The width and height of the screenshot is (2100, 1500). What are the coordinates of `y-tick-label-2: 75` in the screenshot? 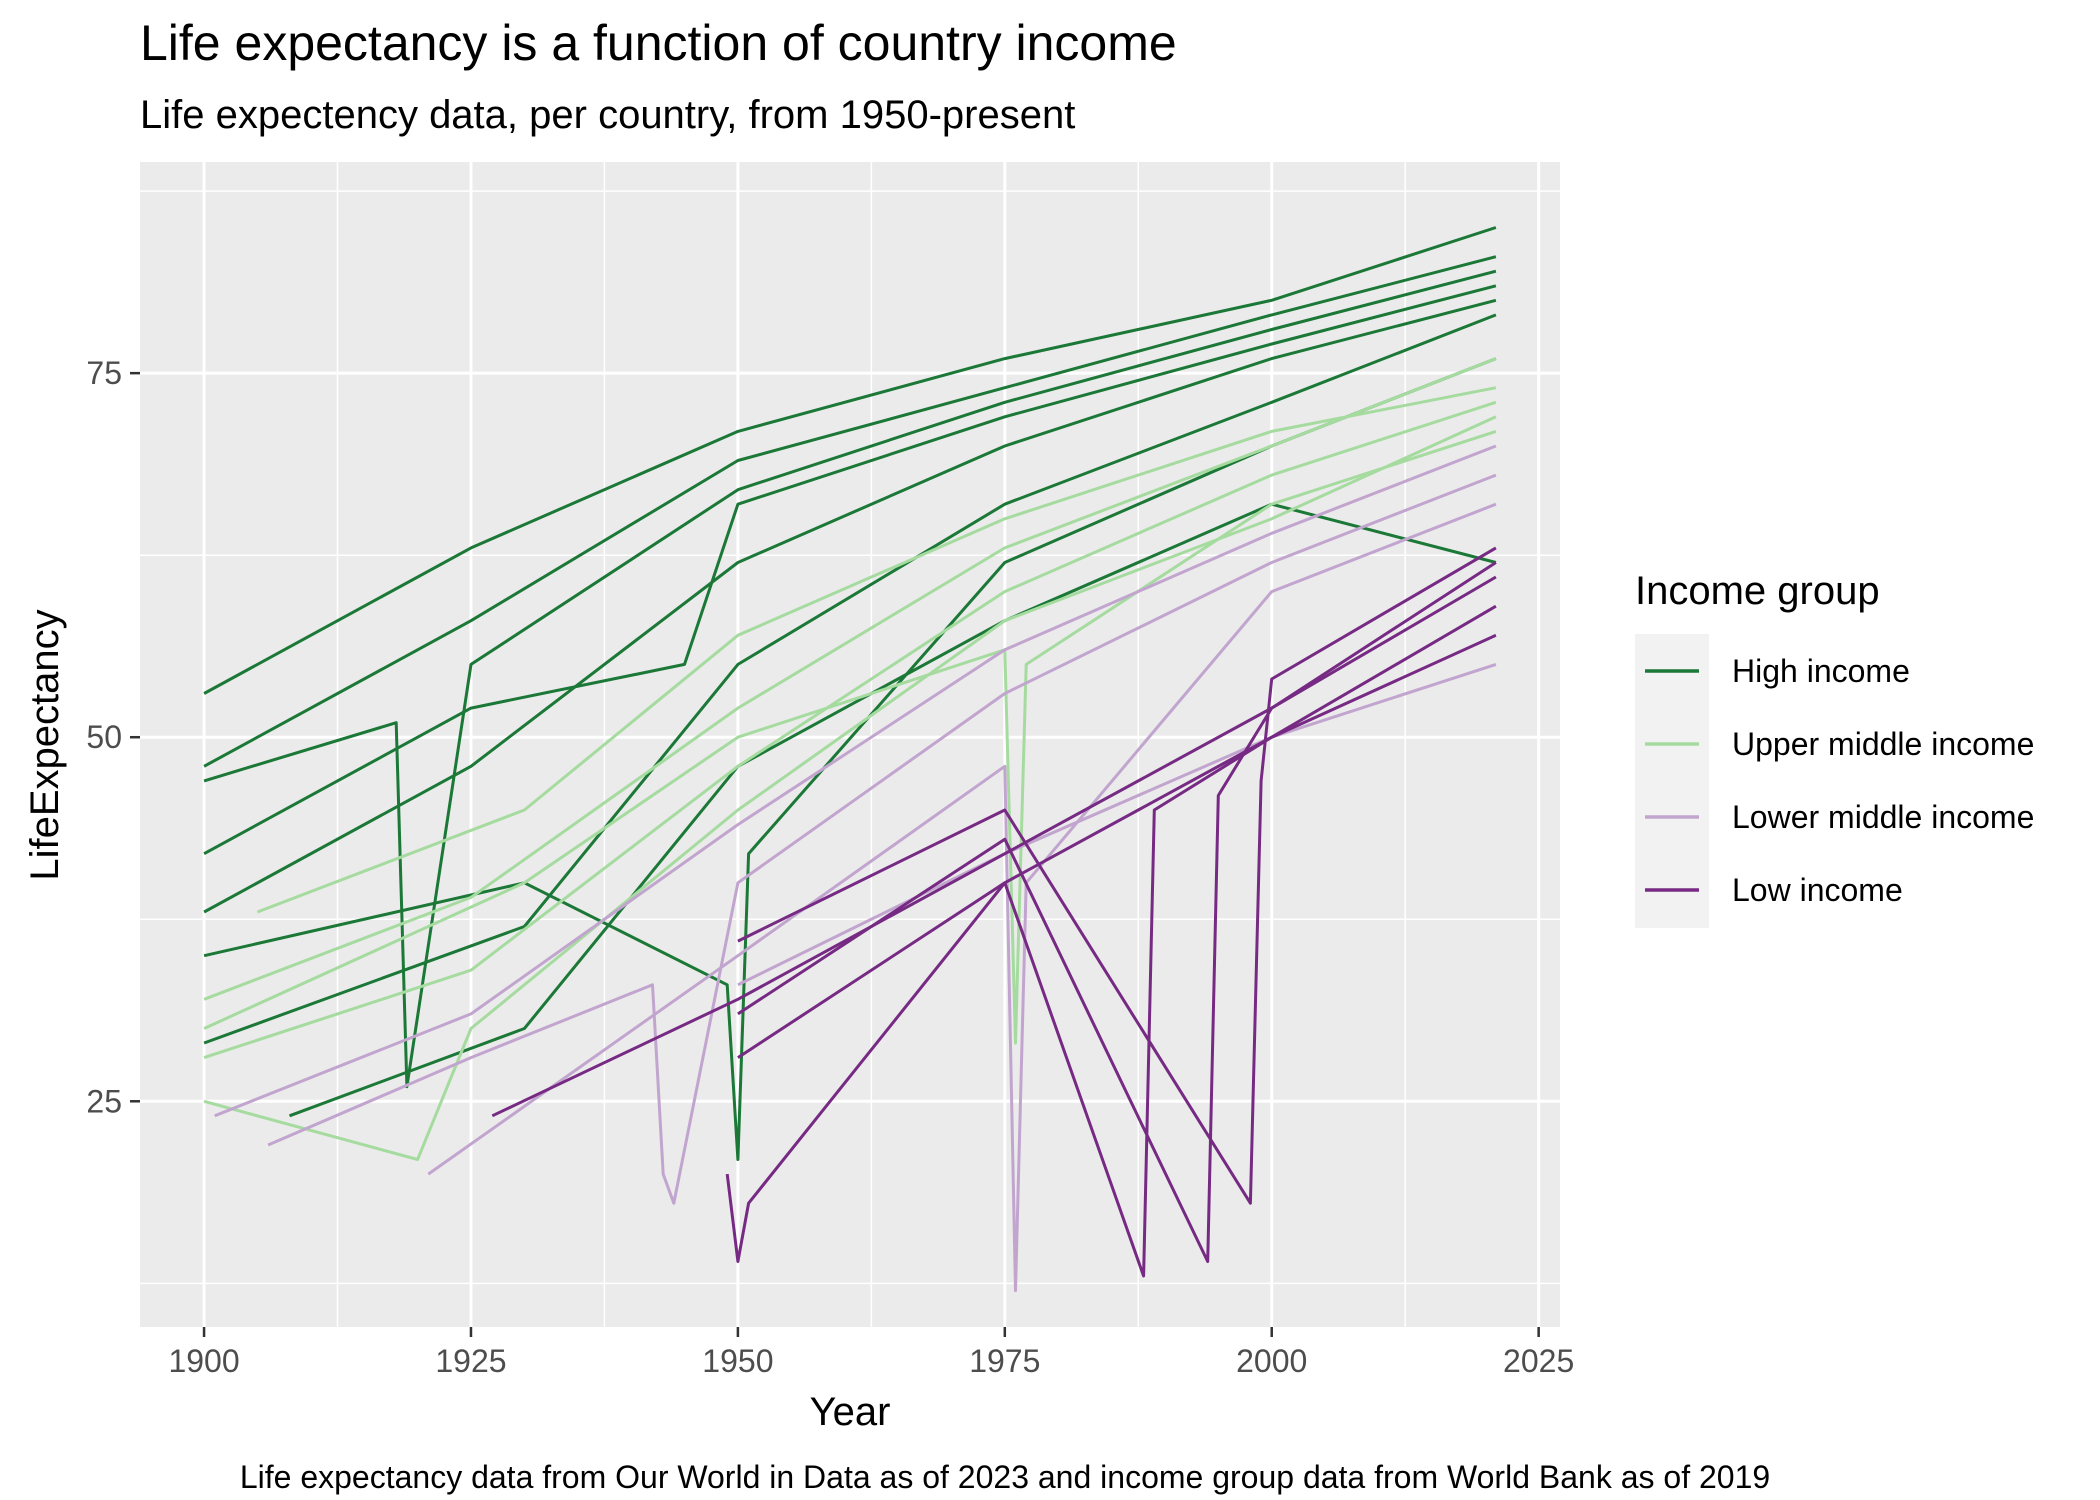 It's located at (104, 373).